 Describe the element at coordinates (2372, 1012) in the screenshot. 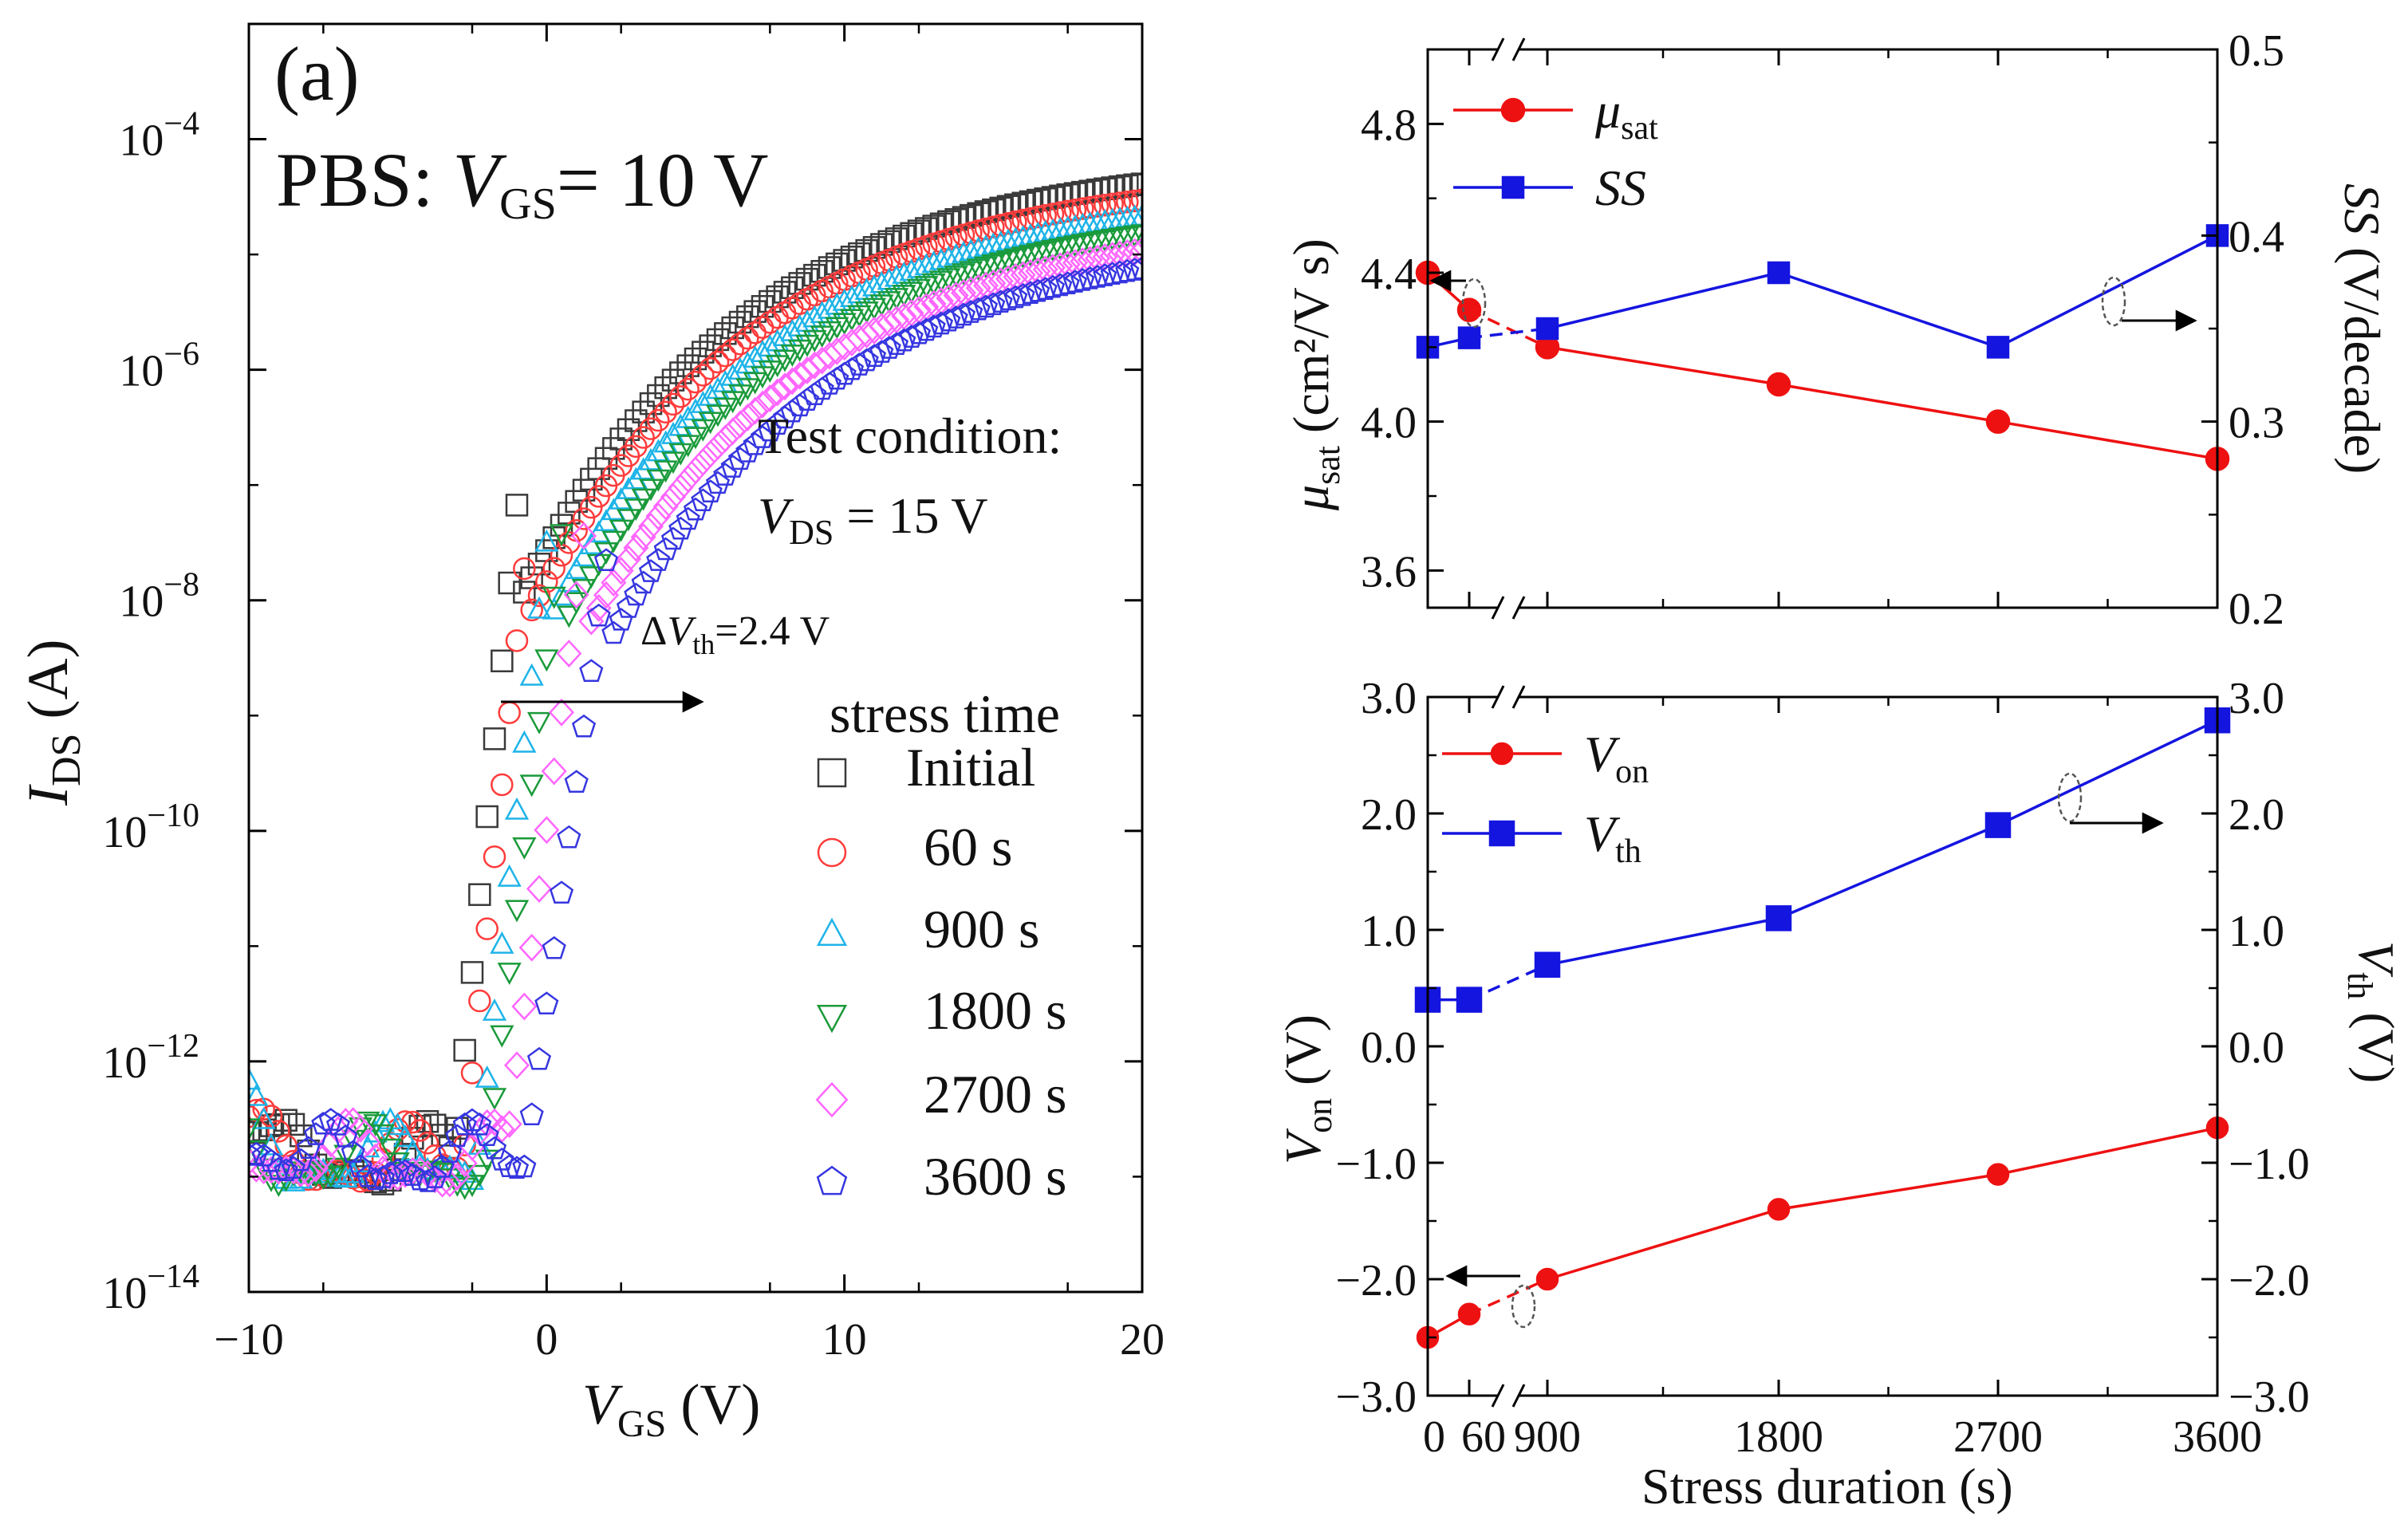

I see `panel-c-right-axis-label: Vth (V)` at that location.